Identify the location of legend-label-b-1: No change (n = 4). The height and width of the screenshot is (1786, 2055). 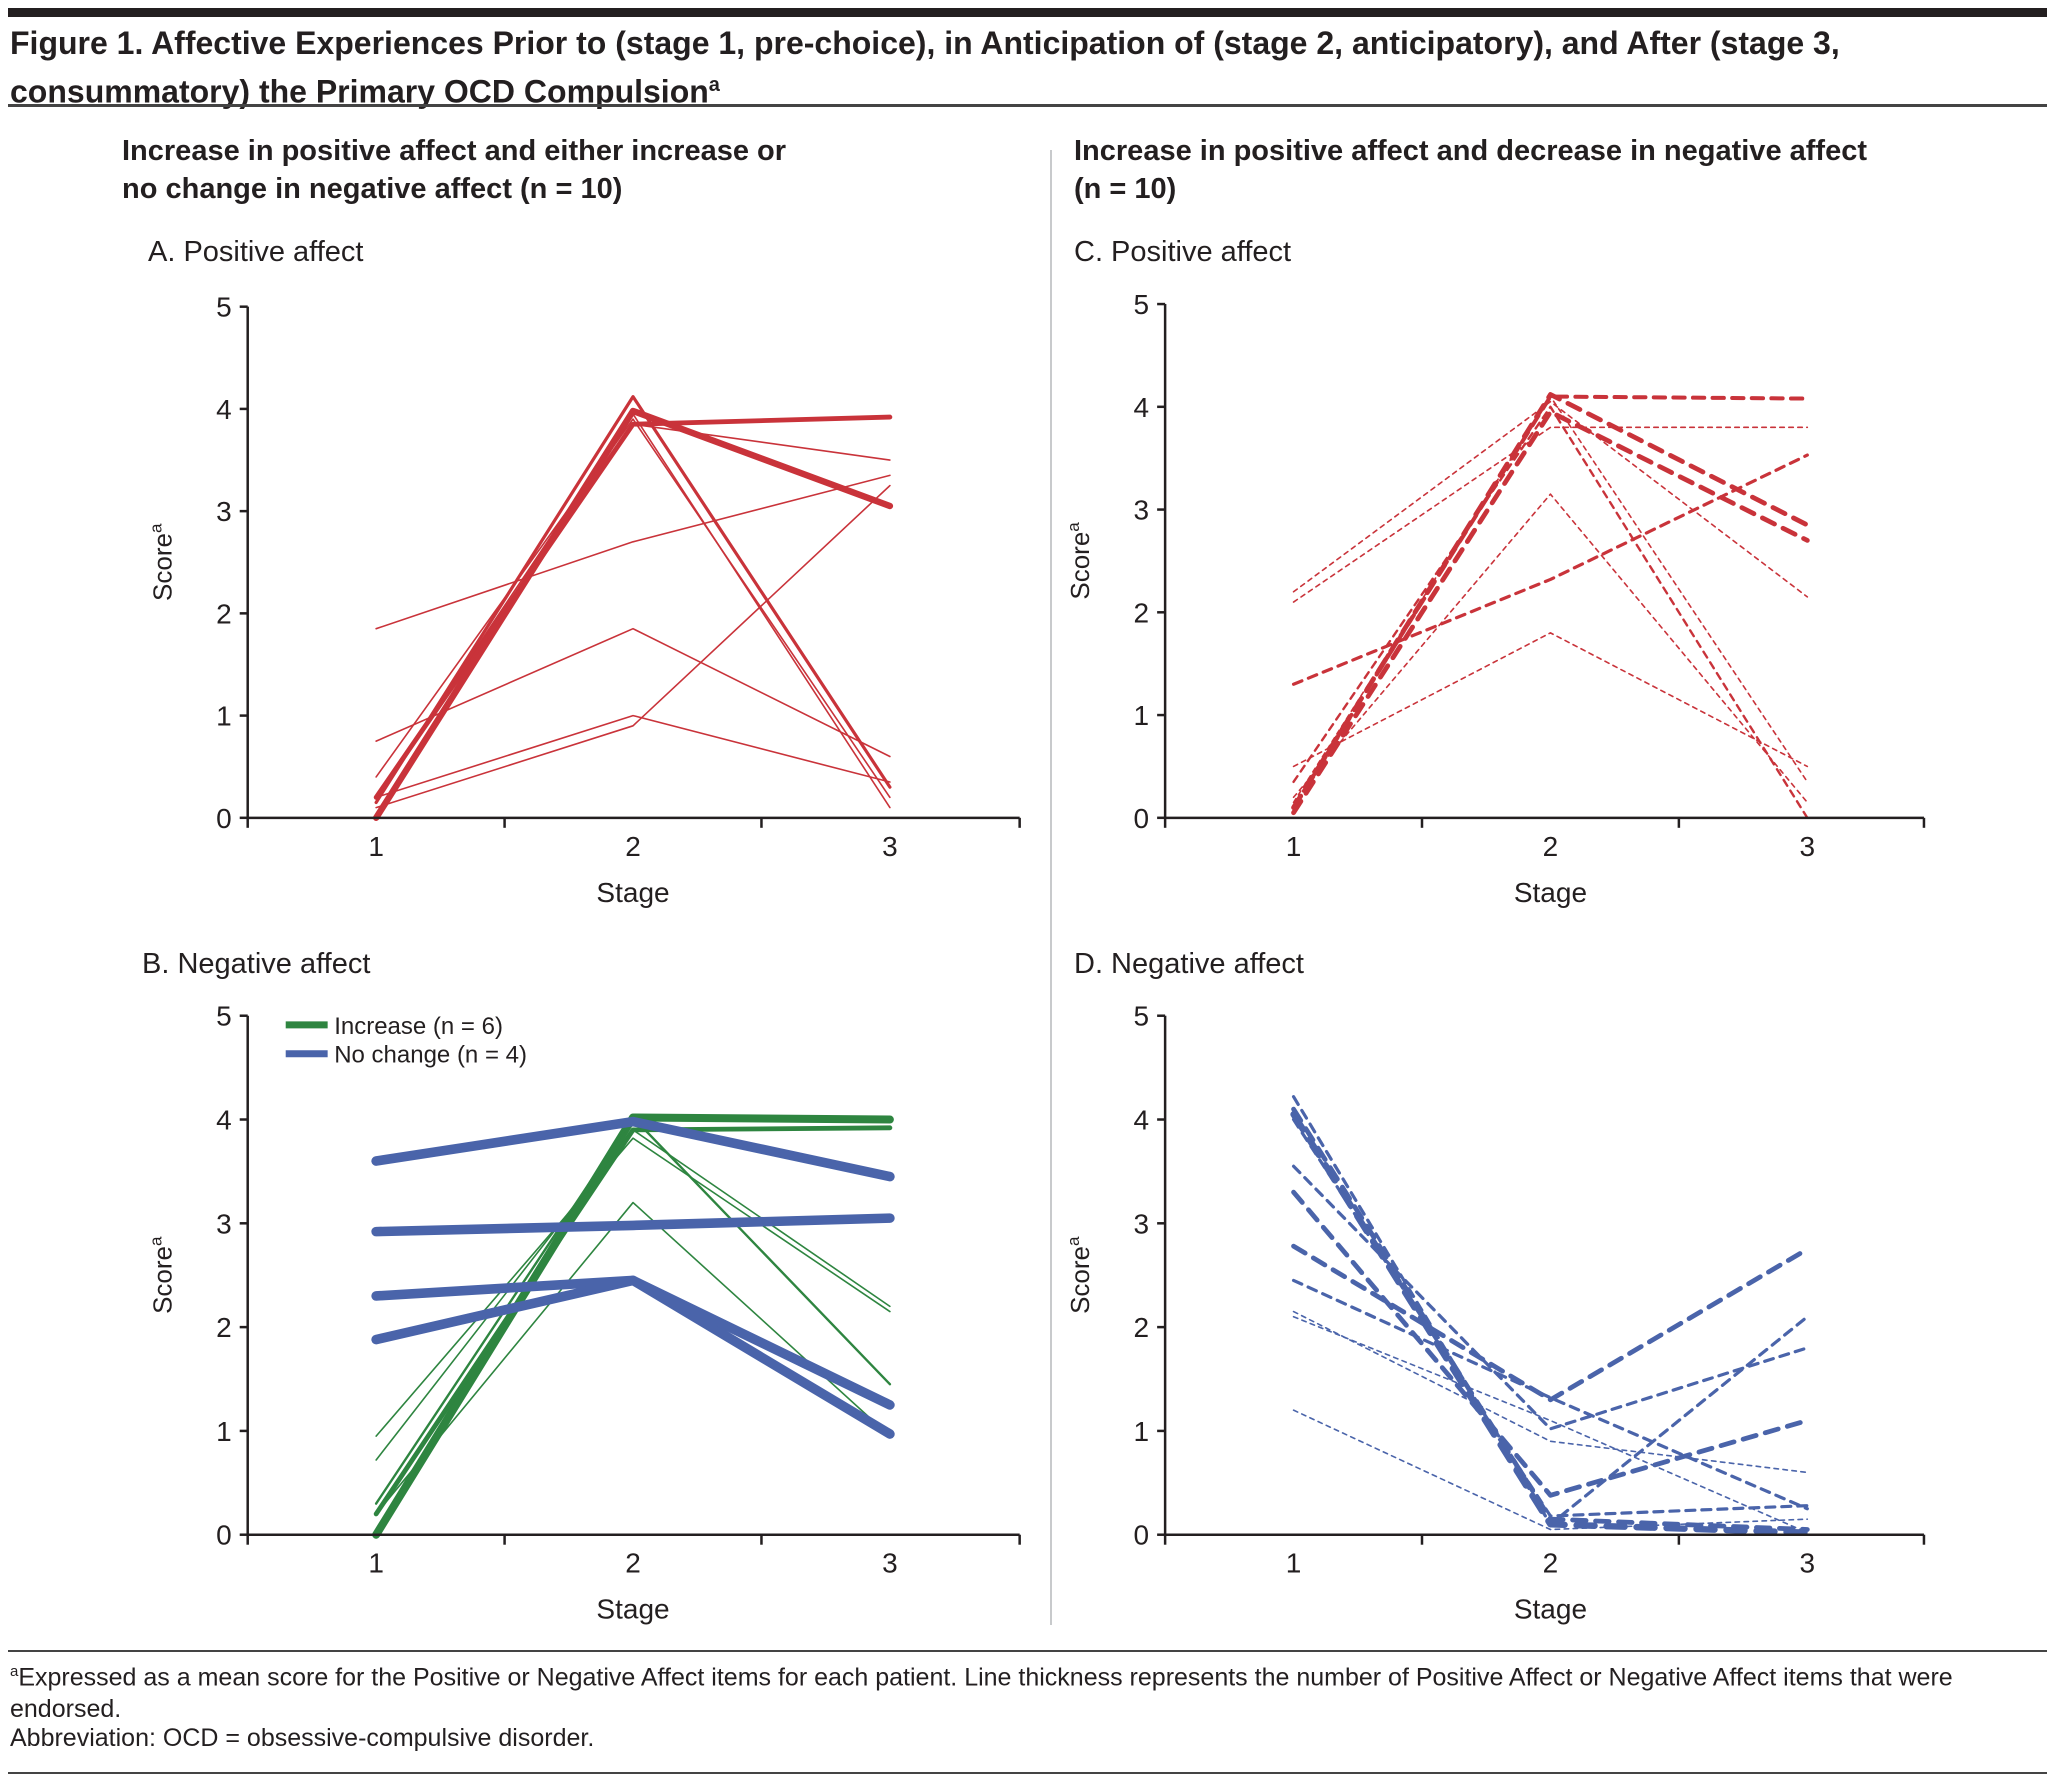
(430, 1055).